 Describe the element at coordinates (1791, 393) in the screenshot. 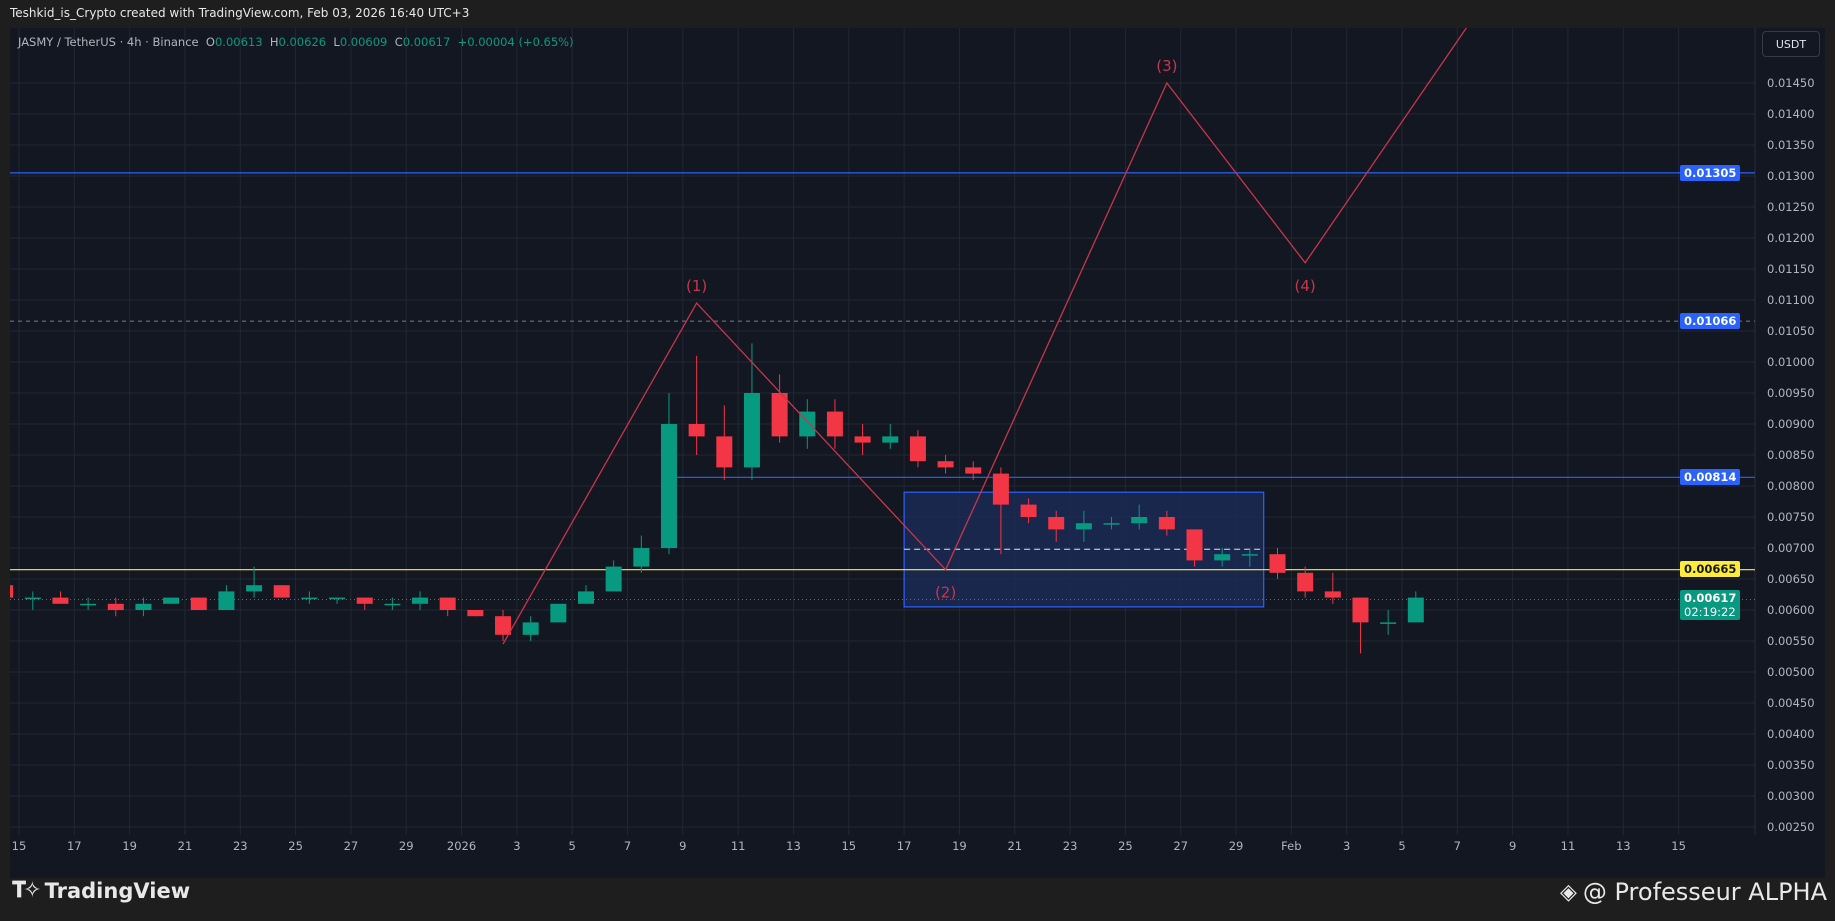

I see `y-tick-label: 0.00950` at that location.